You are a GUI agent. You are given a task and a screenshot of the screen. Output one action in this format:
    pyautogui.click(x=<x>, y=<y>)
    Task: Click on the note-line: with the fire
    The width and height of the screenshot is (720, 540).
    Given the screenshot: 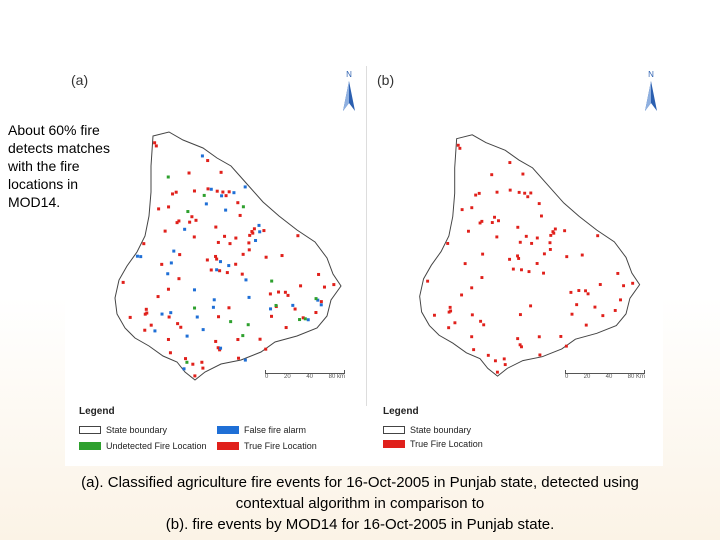 What is the action you would take?
    pyautogui.click(x=44, y=166)
    